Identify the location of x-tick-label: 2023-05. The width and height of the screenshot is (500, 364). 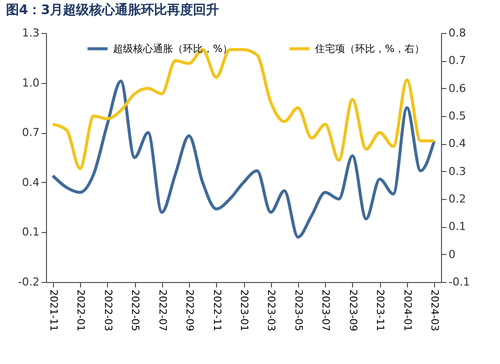
(298, 311).